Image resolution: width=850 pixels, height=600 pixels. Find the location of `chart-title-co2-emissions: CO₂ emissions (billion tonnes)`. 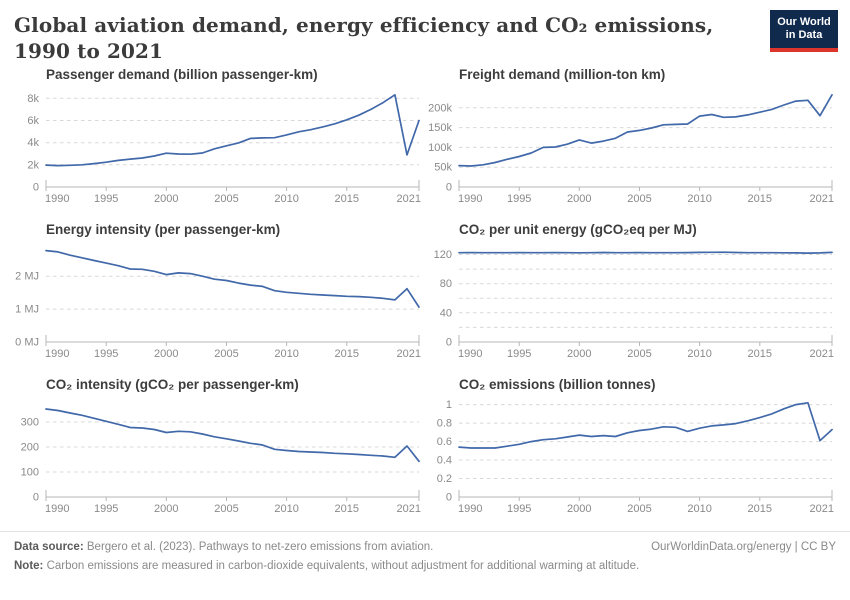

chart-title-co2-emissions: CO₂ emissions (billion tonnes) is located at coordinates (557, 384).